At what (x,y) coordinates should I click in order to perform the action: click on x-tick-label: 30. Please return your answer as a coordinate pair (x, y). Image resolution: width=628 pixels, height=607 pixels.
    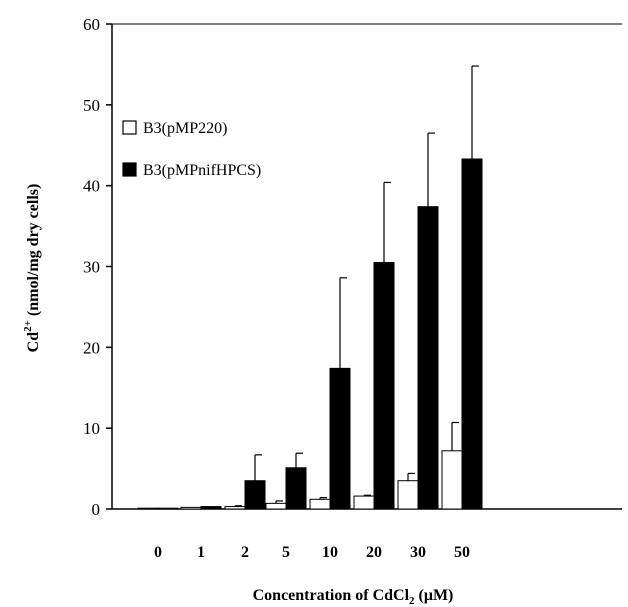
    Looking at the image, I should click on (418, 552).